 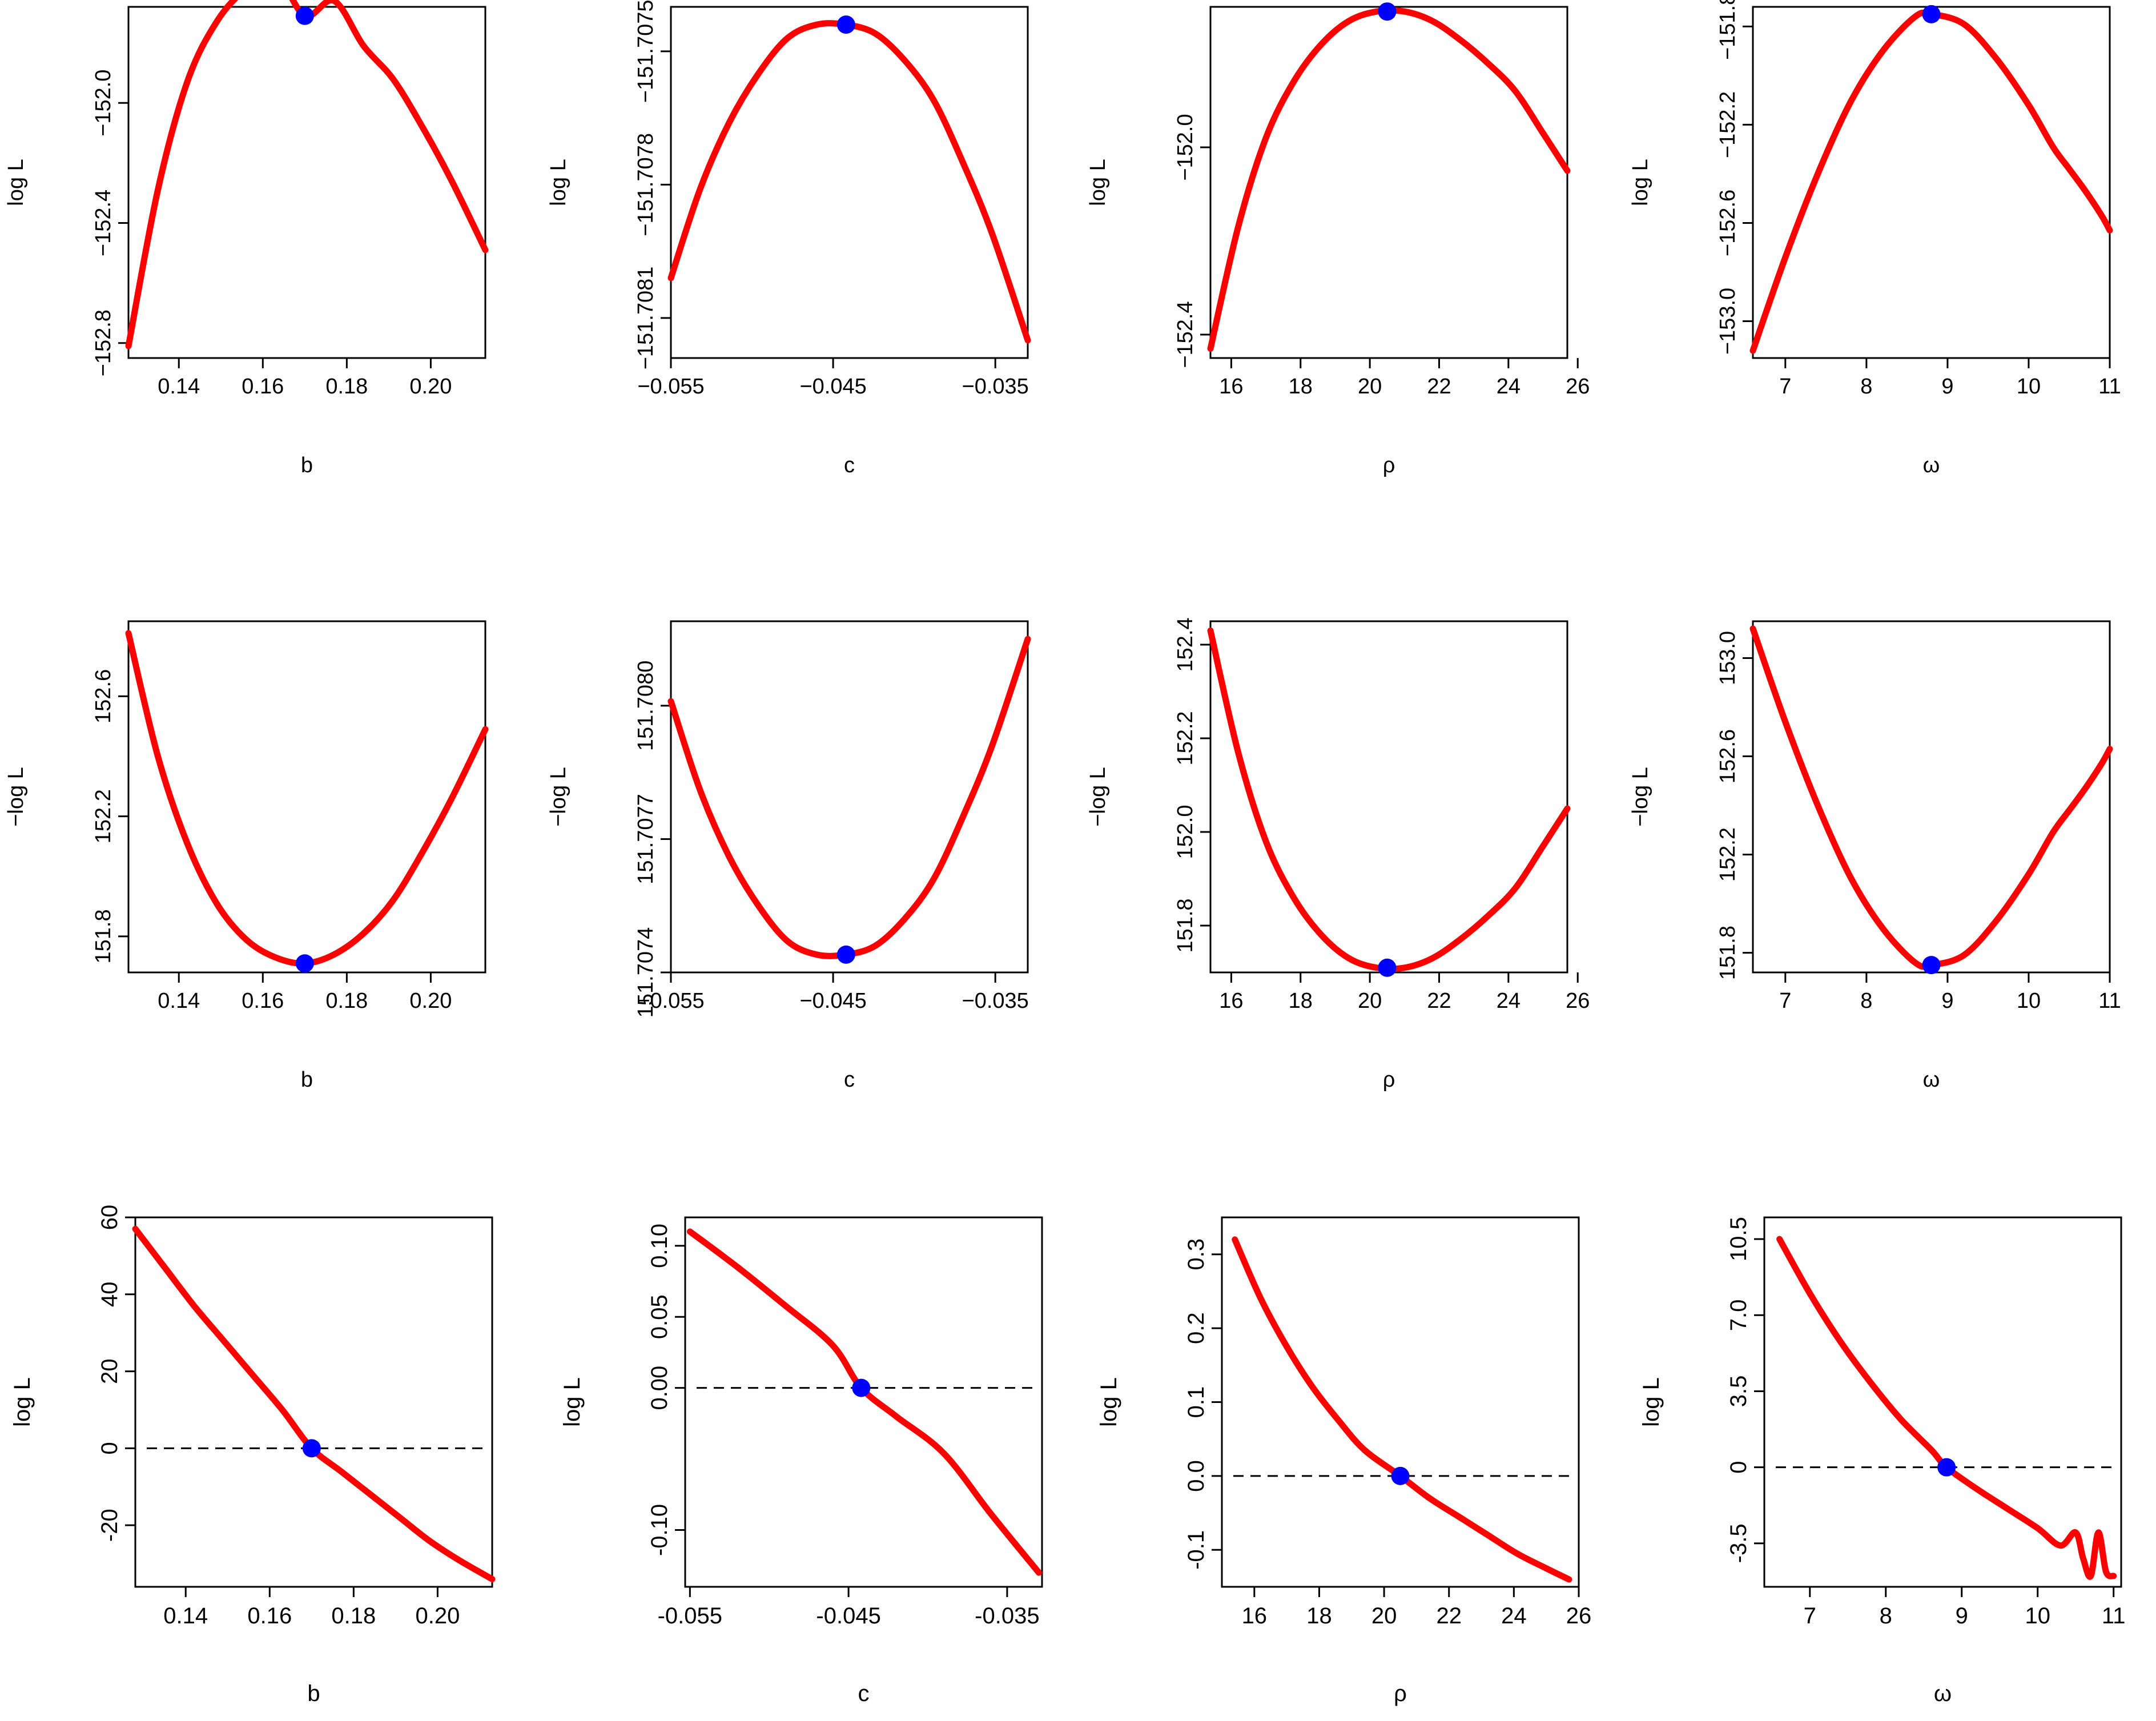 What do you see at coordinates (659, 1530) in the screenshot?
I see `y-tick-label: -0.10` at bounding box center [659, 1530].